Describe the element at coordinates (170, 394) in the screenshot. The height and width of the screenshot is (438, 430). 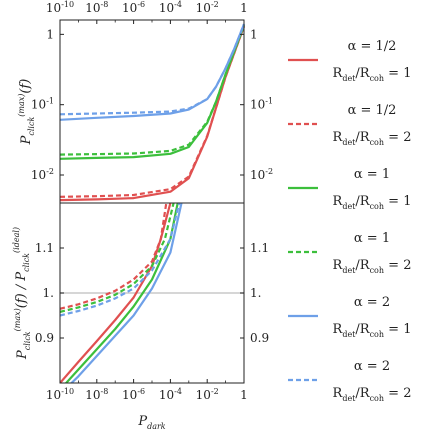
I see `x-tick-label-bottom-3: 10⁻⁴` at that location.